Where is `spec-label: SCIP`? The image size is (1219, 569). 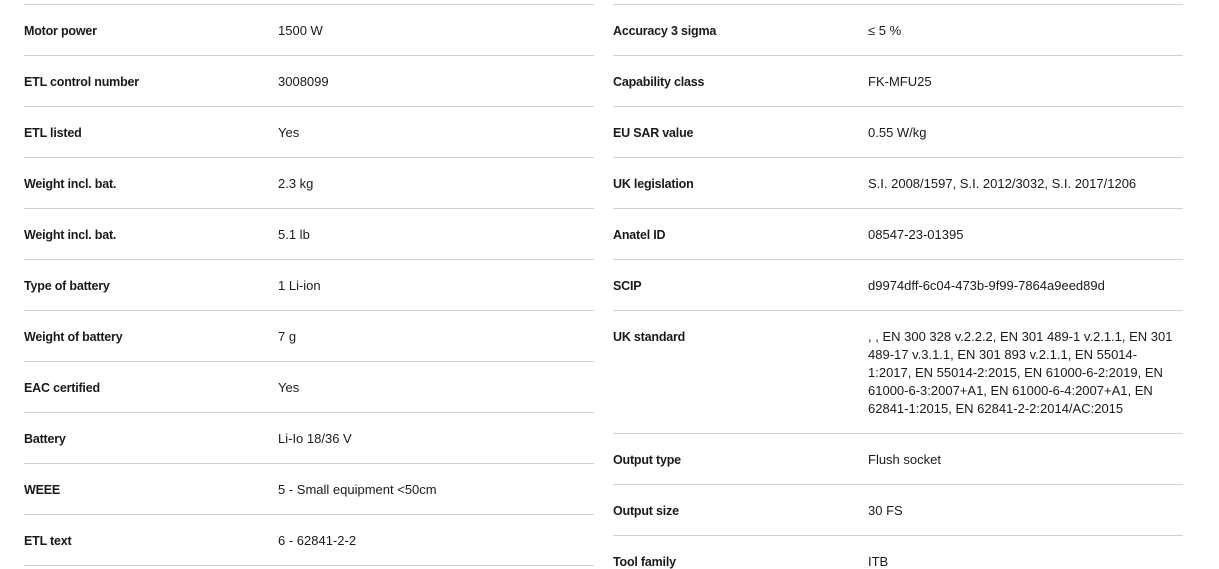
spec-label: SCIP is located at coordinates (627, 286).